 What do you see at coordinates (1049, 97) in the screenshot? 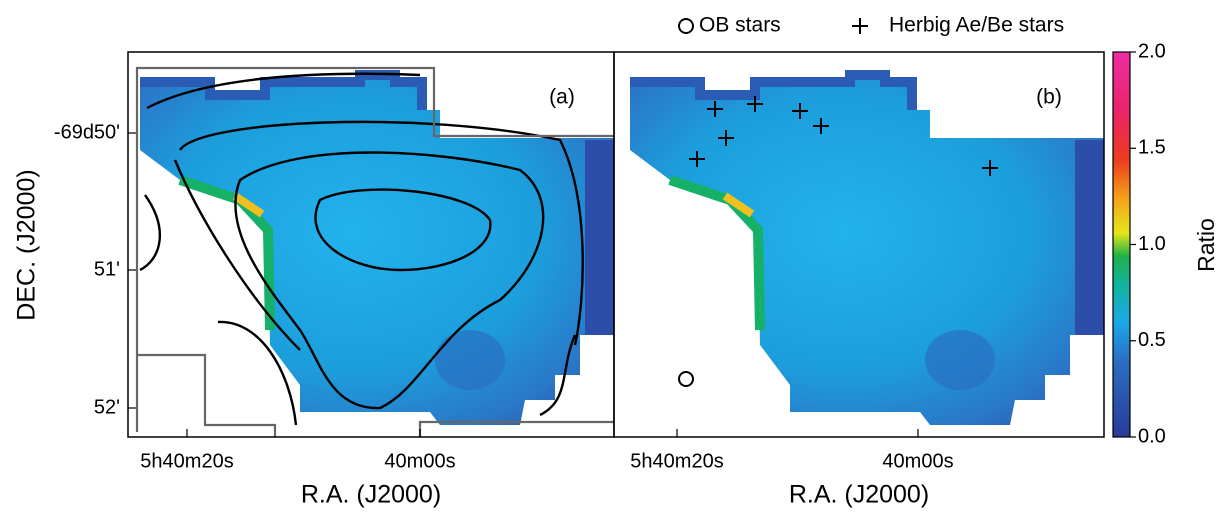
I see `panel-label: (b)` at bounding box center [1049, 97].